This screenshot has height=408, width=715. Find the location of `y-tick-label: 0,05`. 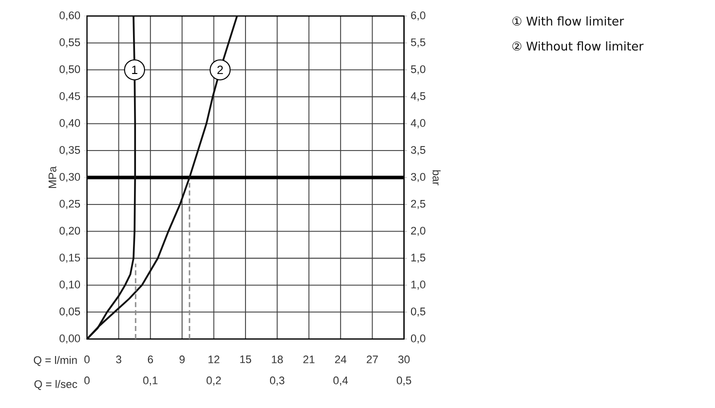

y-tick-label: 0,05 is located at coordinates (70, 312).